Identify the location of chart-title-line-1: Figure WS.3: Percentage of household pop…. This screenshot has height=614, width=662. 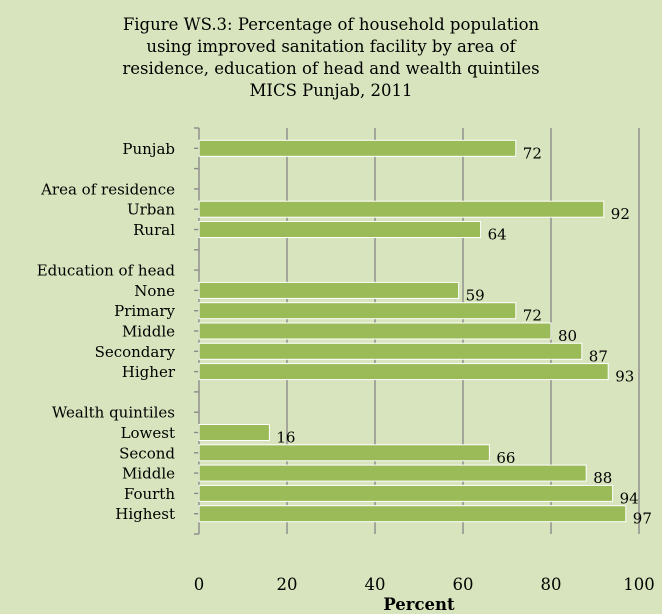
(331, 24).